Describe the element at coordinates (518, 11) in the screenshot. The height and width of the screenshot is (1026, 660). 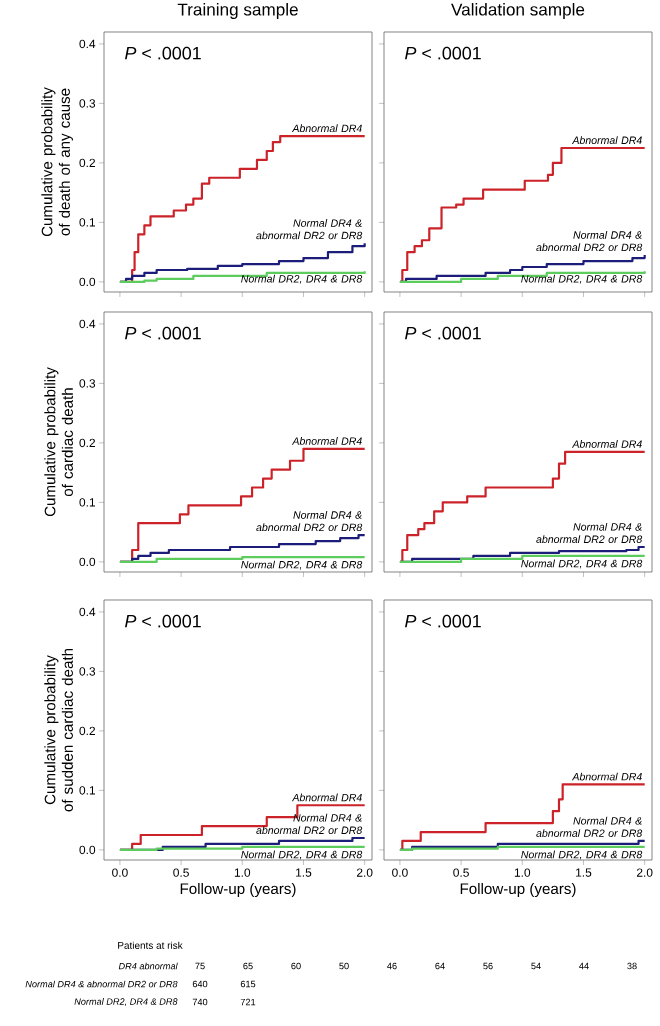
I see `chart-title: Validation sample` at that location.